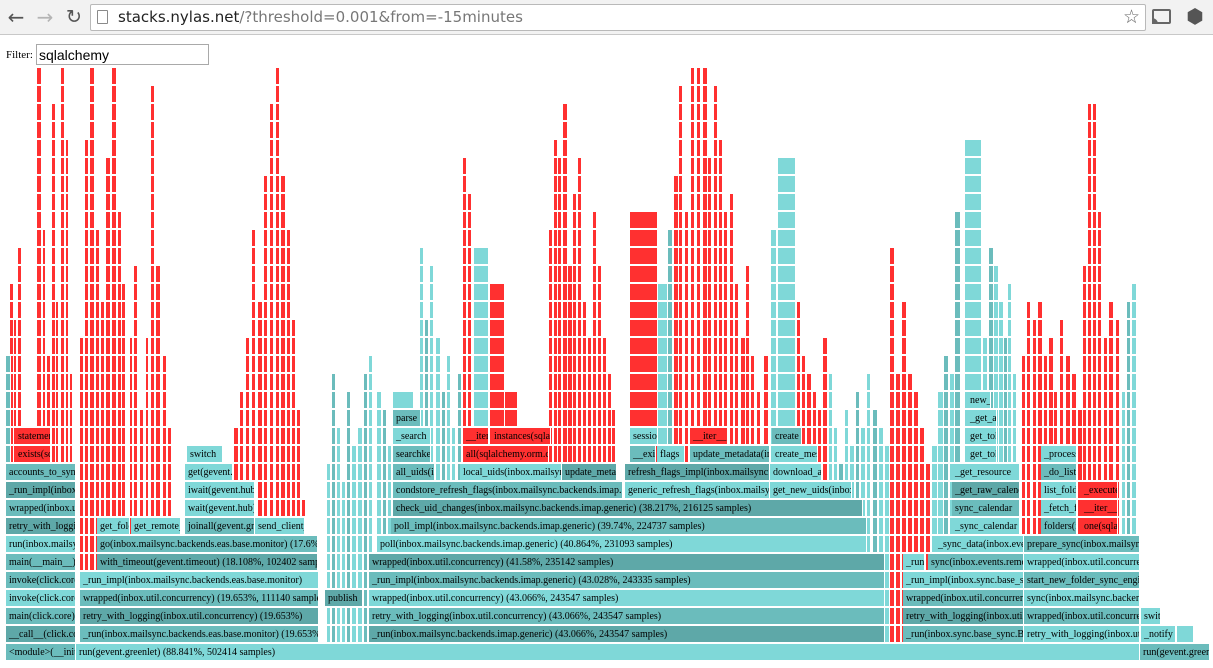 The image size is (1213, 668). Describe the element at coordinates (41, 652) in the screenshot. I see `flame-frame: <module>(__init__.py:1)` at that location.